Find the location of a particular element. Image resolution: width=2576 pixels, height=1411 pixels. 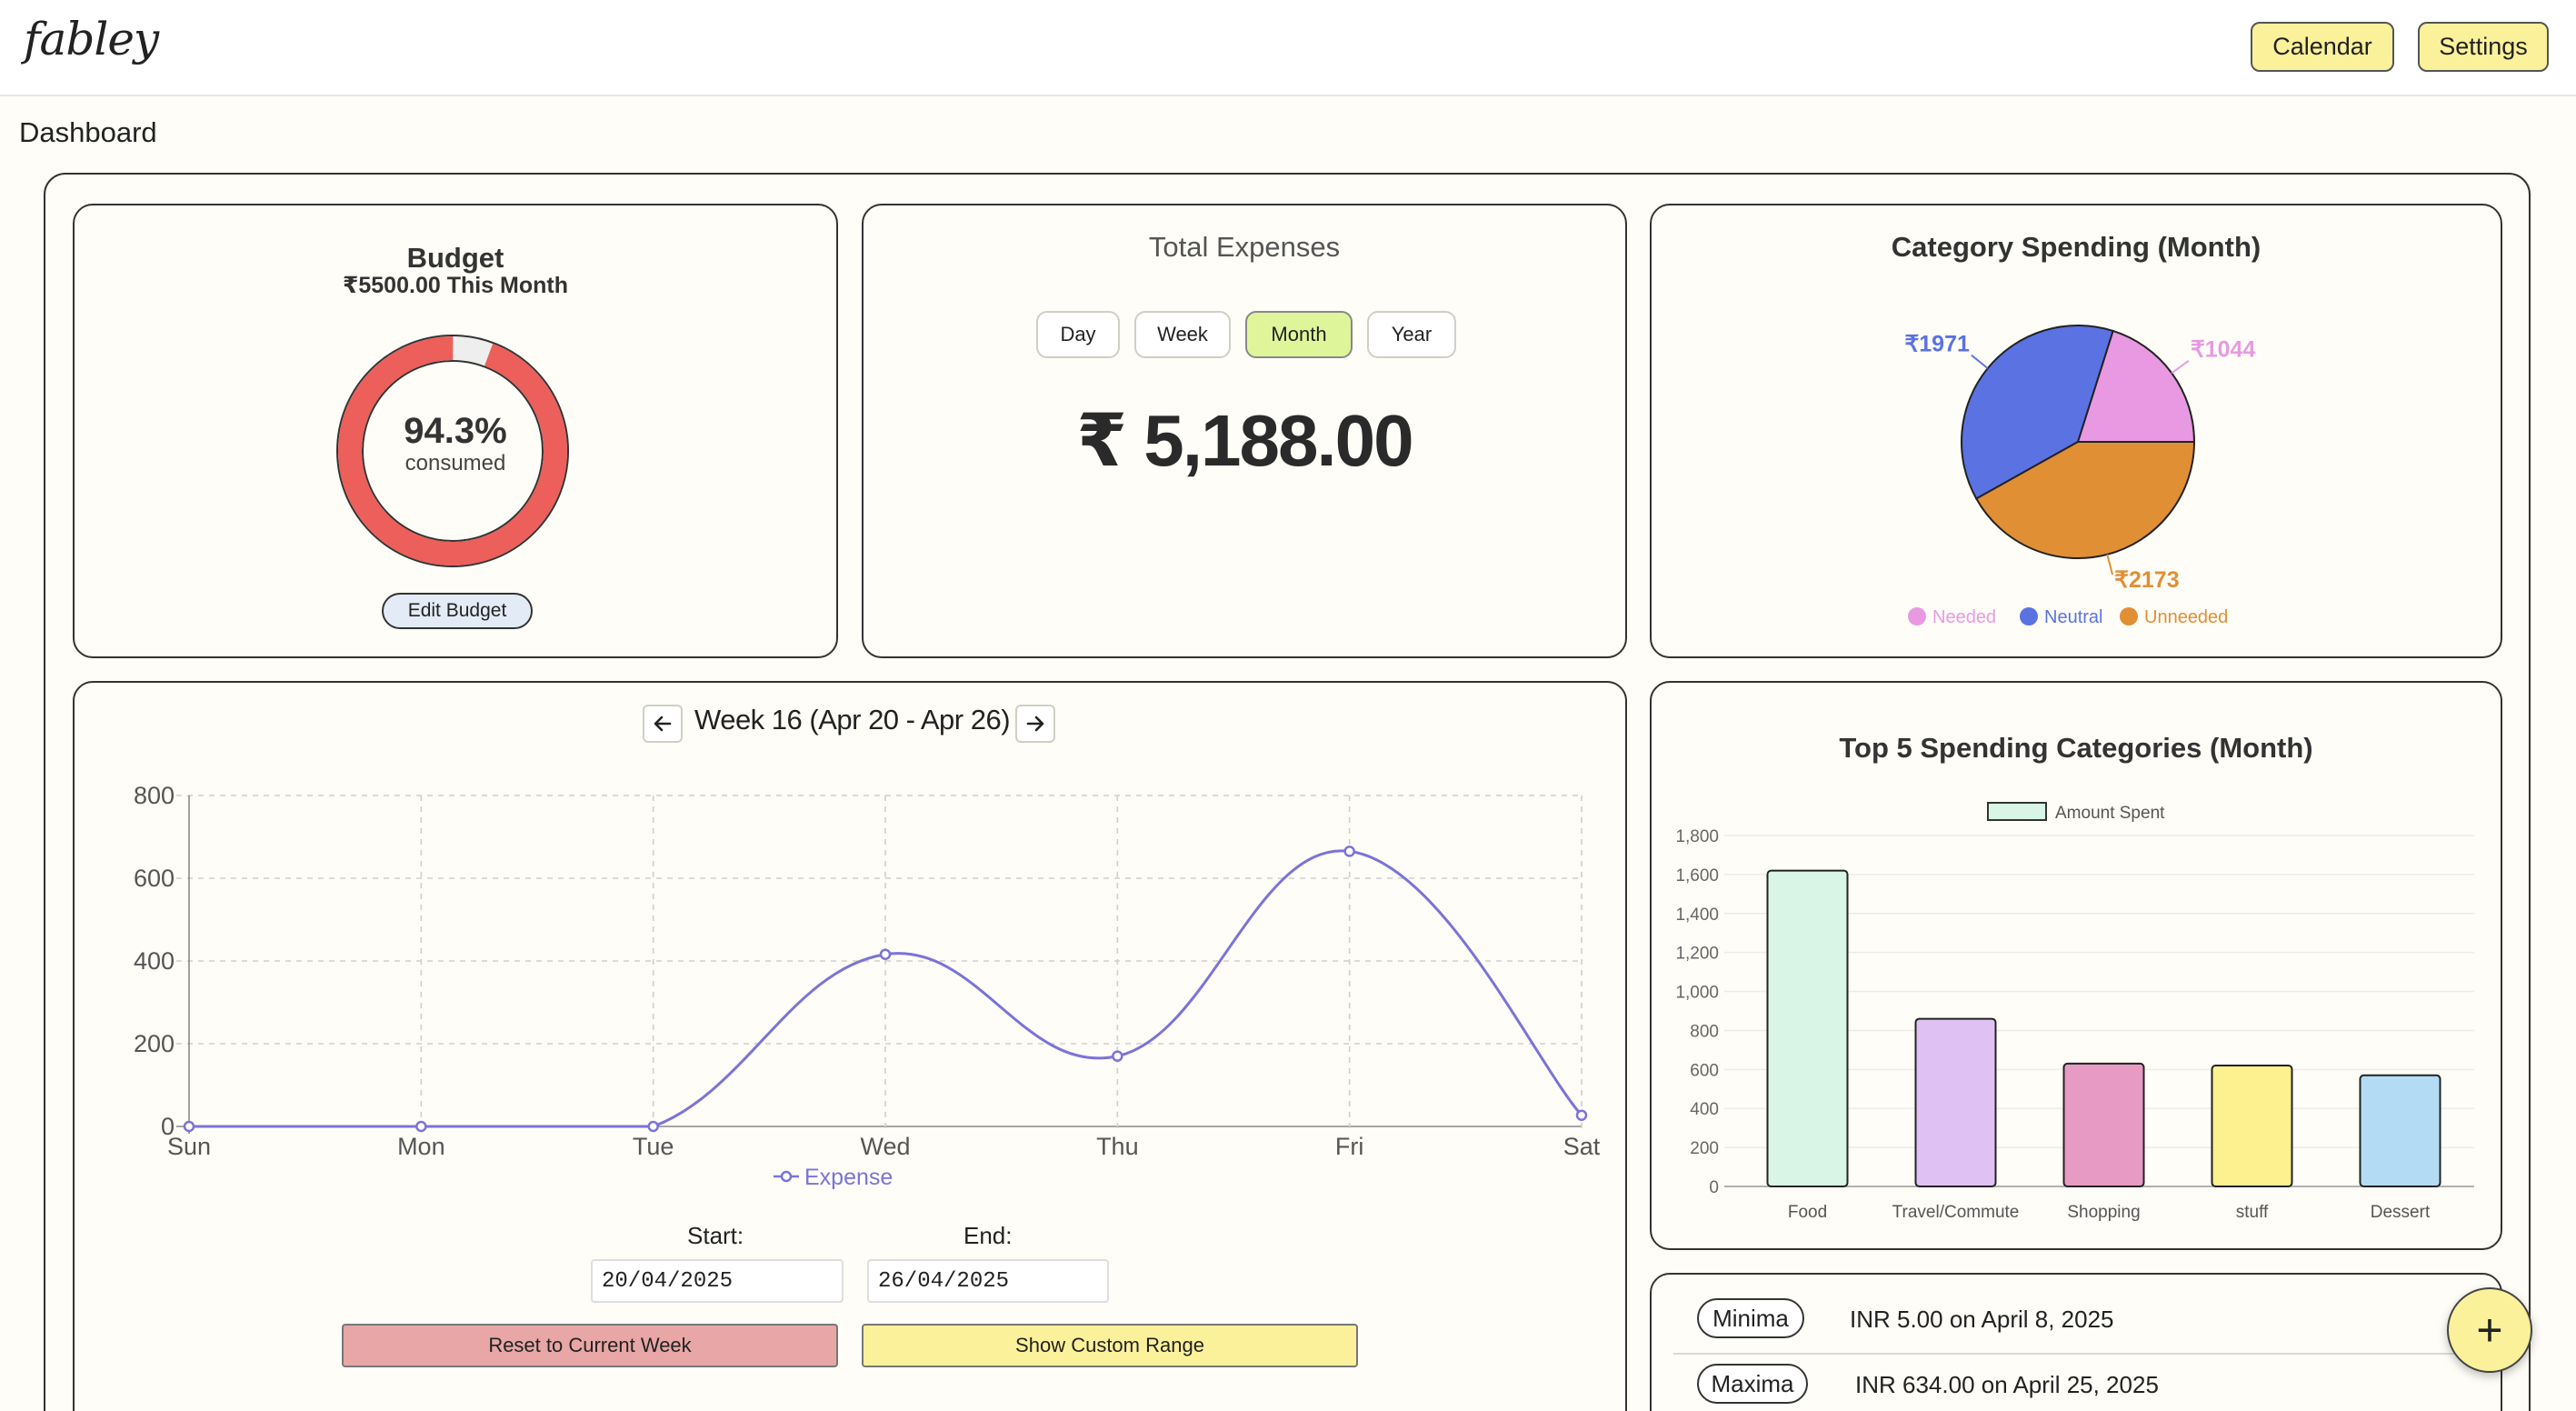

app-logo: fabley is located at coordinates (91, 39).